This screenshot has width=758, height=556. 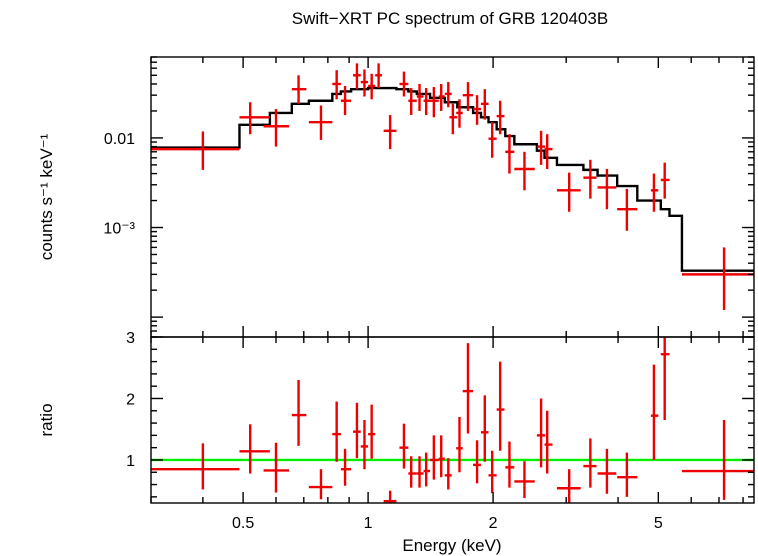 What do you see at coordinates (493, 523) in the screenshot?
I see `x-tick-label: 2` at bounding box center [493, 523].